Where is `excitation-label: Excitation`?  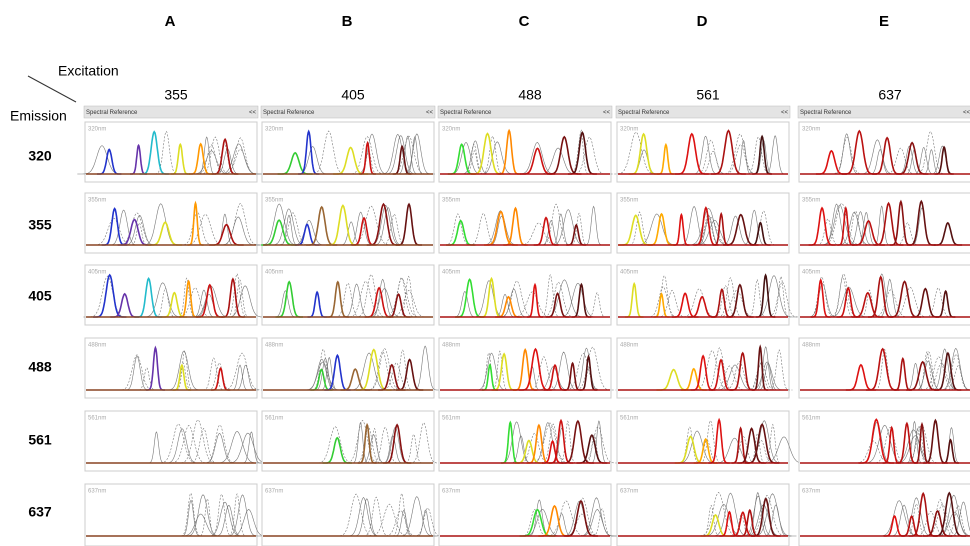
excitation-label: Excitation is located at coordinates (88, 71).